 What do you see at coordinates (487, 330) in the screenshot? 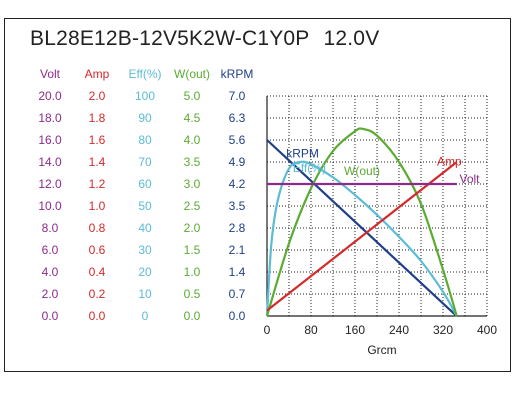
I see `x-tick-label: 400` at bounding box center [487, 330].